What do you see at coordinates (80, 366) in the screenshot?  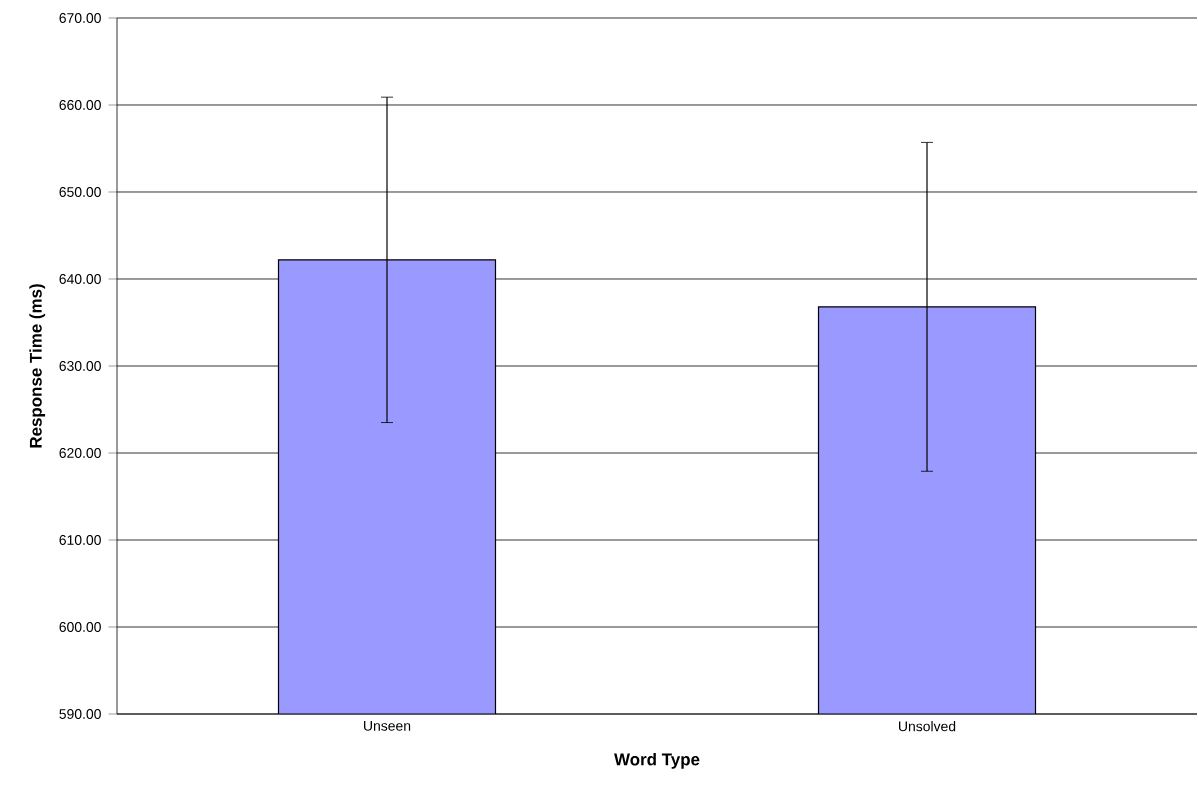 I see `y-tick-label: 630.00` at bounding box center [80, 366].